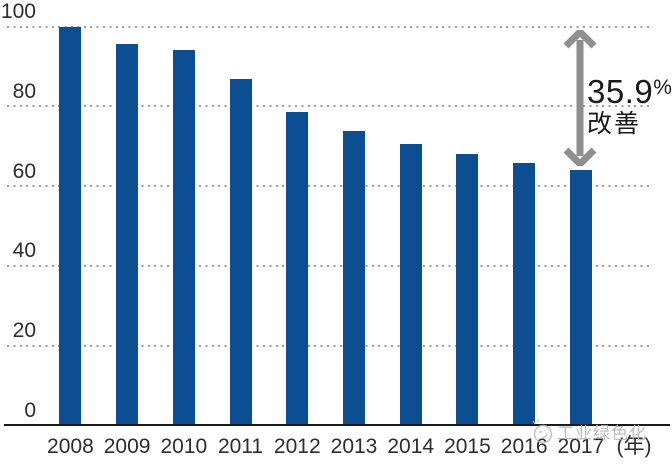 The height and width of the screenshot is (466, 672). What do you see at coordinates (524, 294) in the screenshot?
I see `bar-2016` at bounding box center [524, 294].